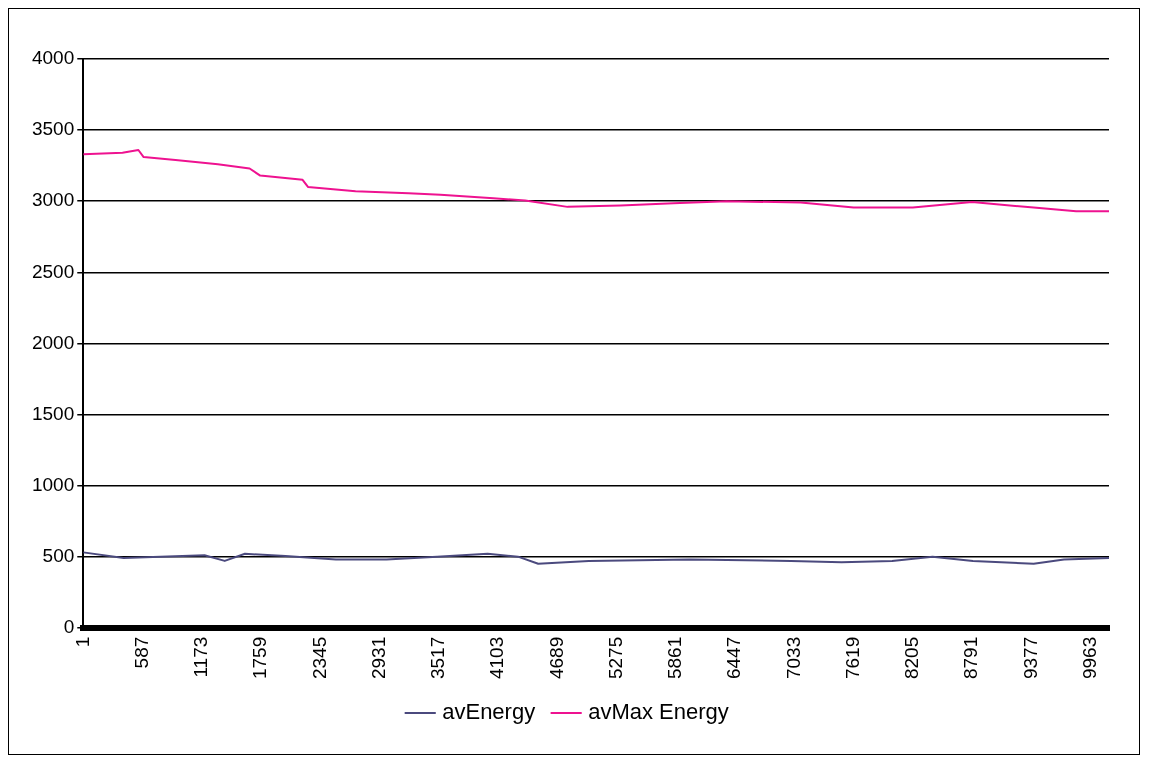  I want to click on y-tick-label: 500, so click(58, 555).